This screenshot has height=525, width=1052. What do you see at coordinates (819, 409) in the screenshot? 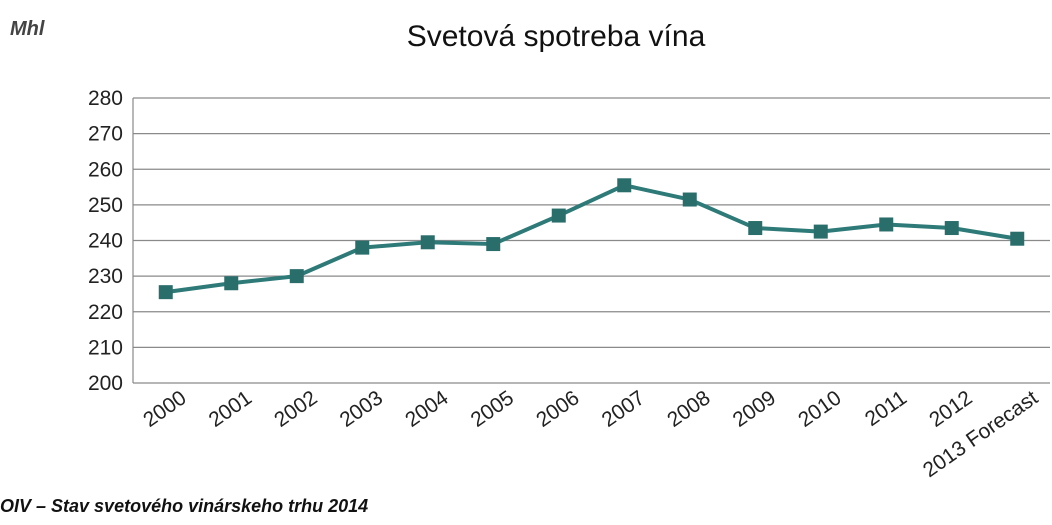
I see `x-tick-label: 2010` at bounding box center [819, 409].